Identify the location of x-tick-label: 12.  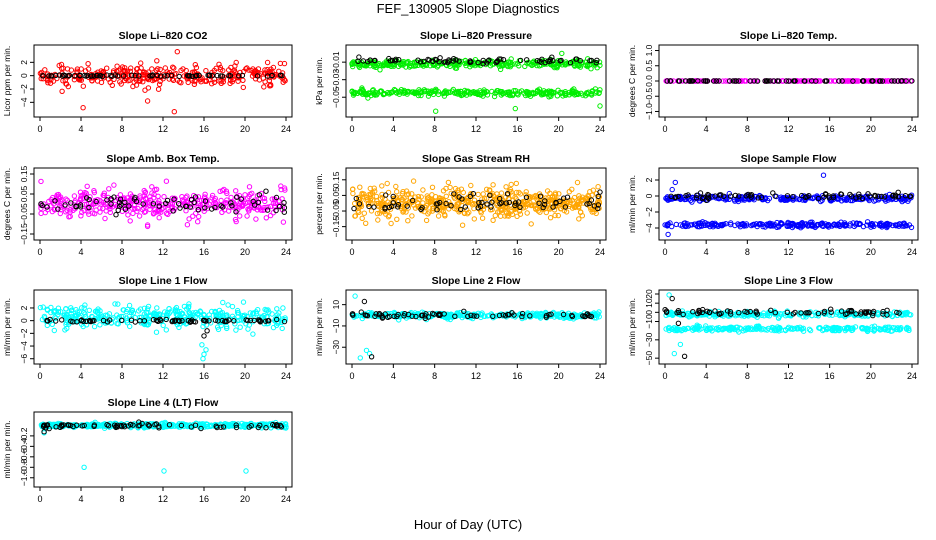
(476, 376).